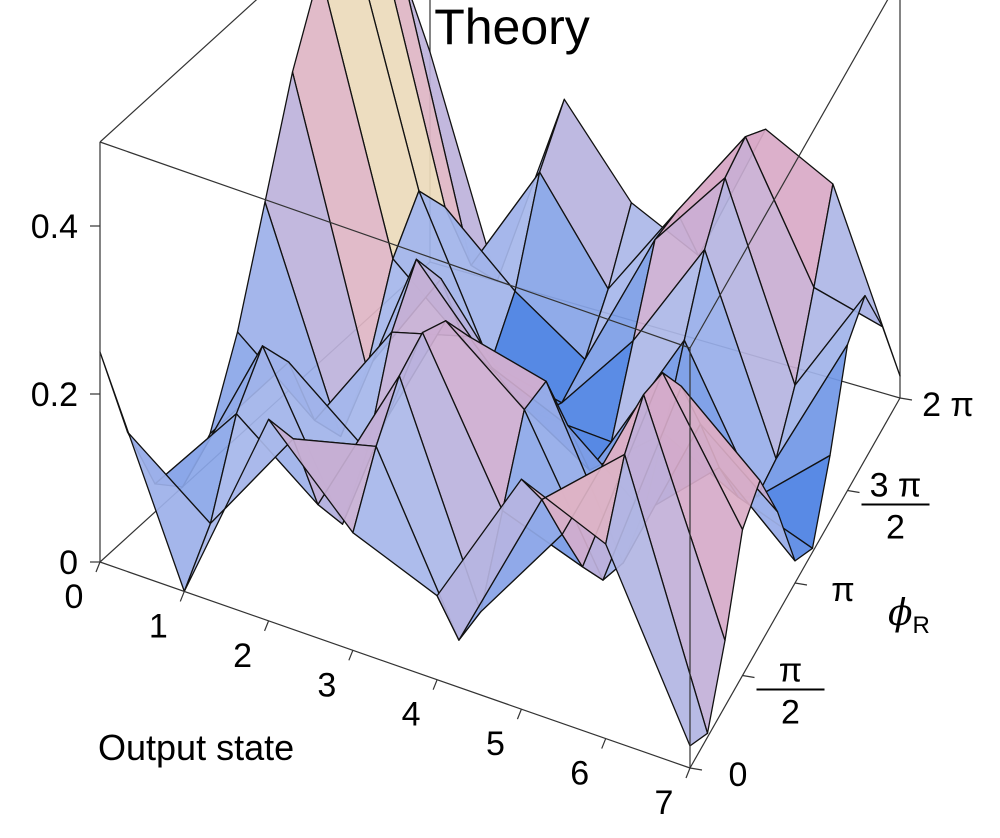 This screenshot has height=838, width=1000. Describe the element at coordinates (326, 685) in the screenshot. I see `x-tick-label: 3` at that location.